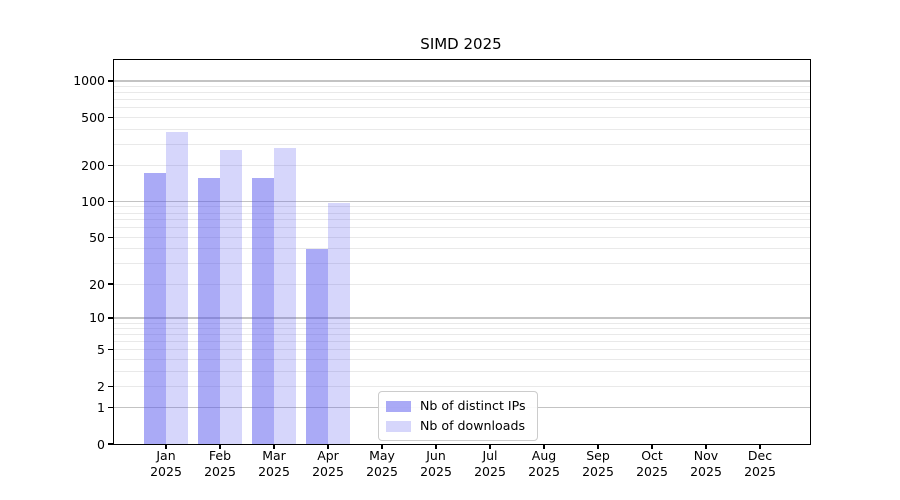 The height and width of the screenshot is (500, 900). What do you see at coordinates (490, 446) in the screenshot?
I see `x-tickmark-jul` at bounding box center [490, 446].